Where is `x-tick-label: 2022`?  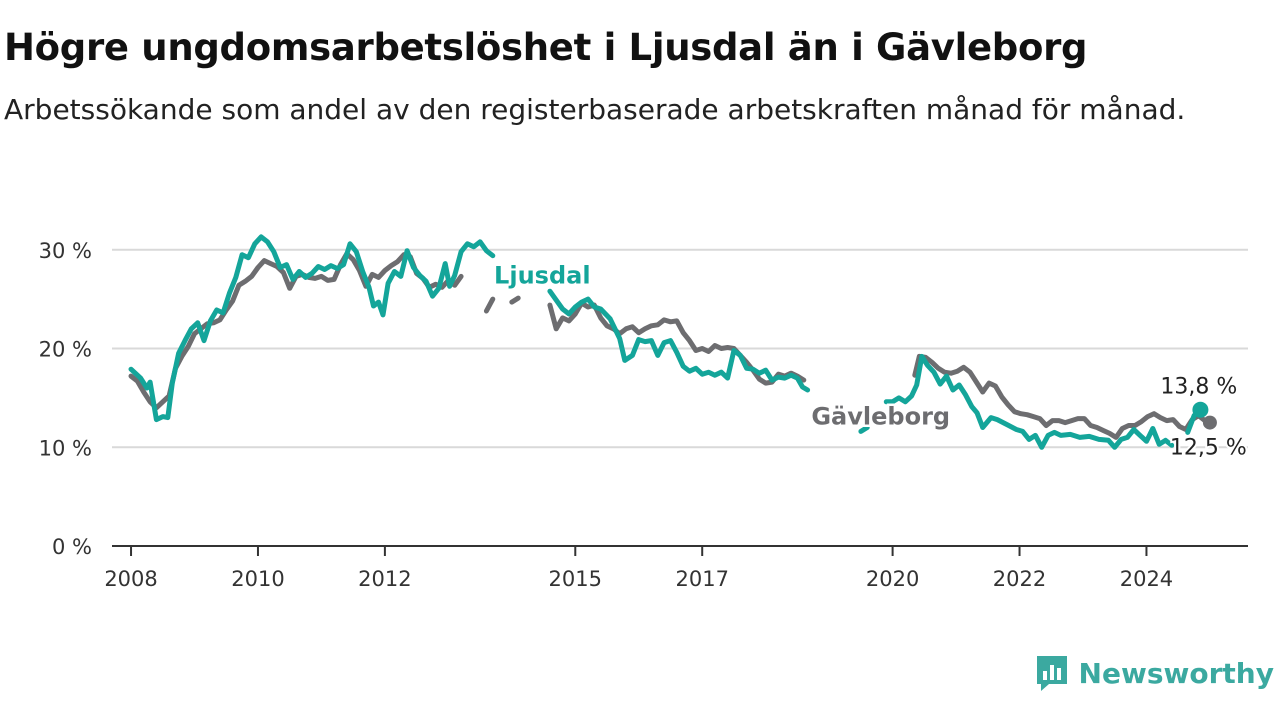
x-tick-label: 2022 is located at coordinates (1019, 579).